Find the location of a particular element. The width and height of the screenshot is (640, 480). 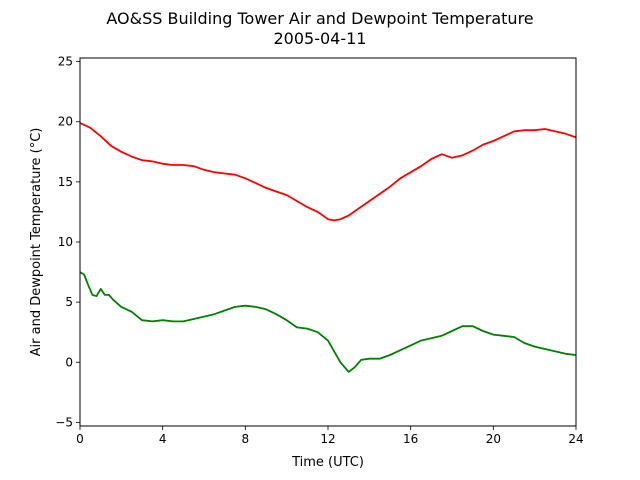

y-axis: −5 0 5 10 15 20 25 is located at coordinates (67, 242).